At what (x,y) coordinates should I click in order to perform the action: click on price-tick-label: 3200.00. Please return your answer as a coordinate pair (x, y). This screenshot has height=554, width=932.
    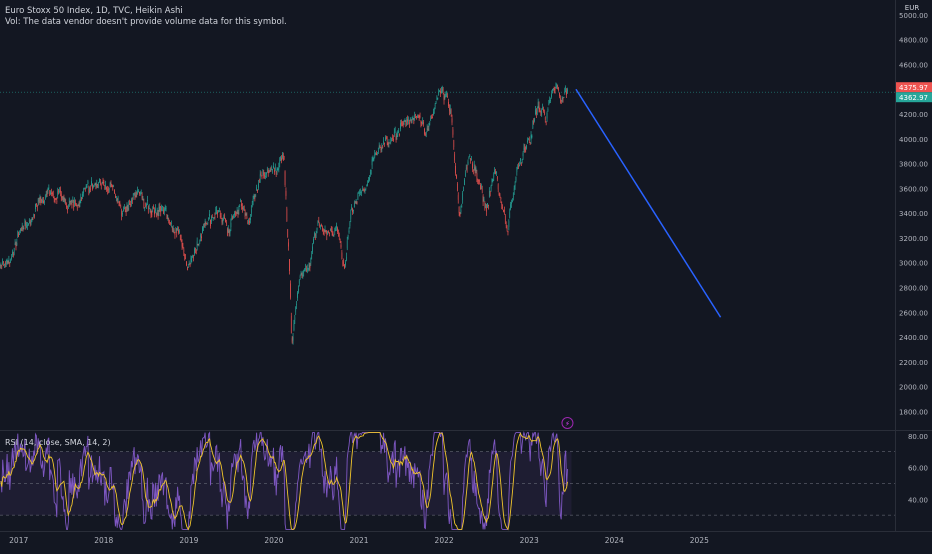
    Looking at the image, I should click on (913, 239).